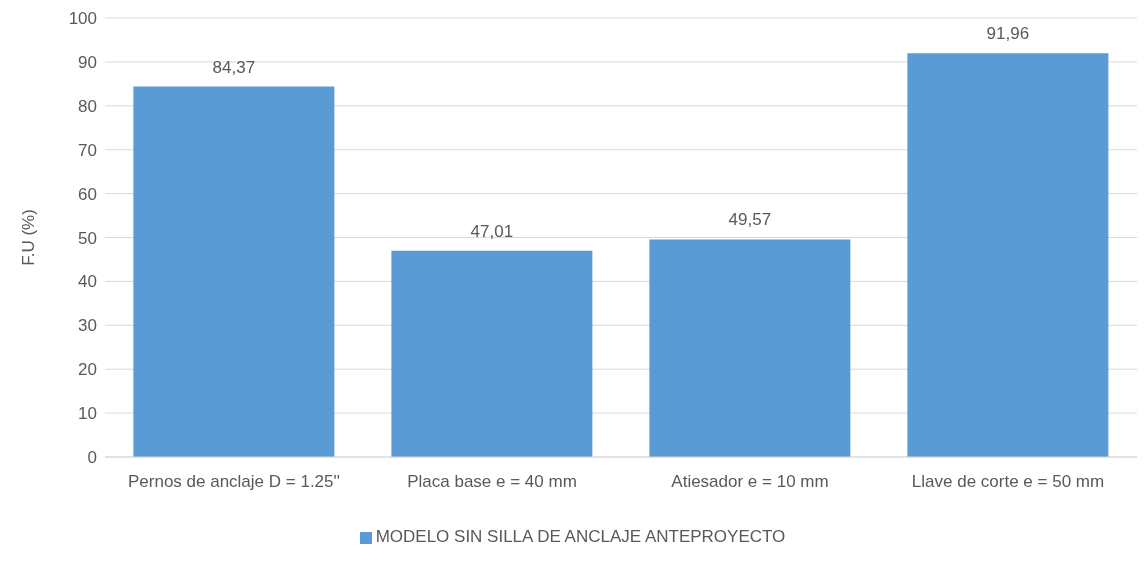  What do you see at coordinates (87, 150) in the screenshot?
I see `y-tick-label: 70` at bounding box center [87, 150].